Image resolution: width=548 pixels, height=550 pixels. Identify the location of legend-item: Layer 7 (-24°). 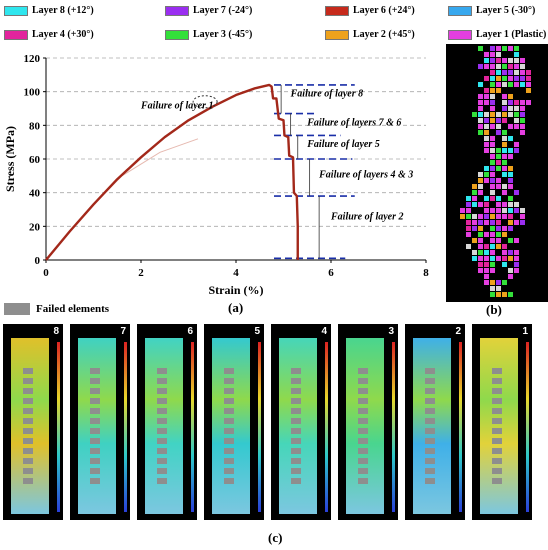
(208, 10).